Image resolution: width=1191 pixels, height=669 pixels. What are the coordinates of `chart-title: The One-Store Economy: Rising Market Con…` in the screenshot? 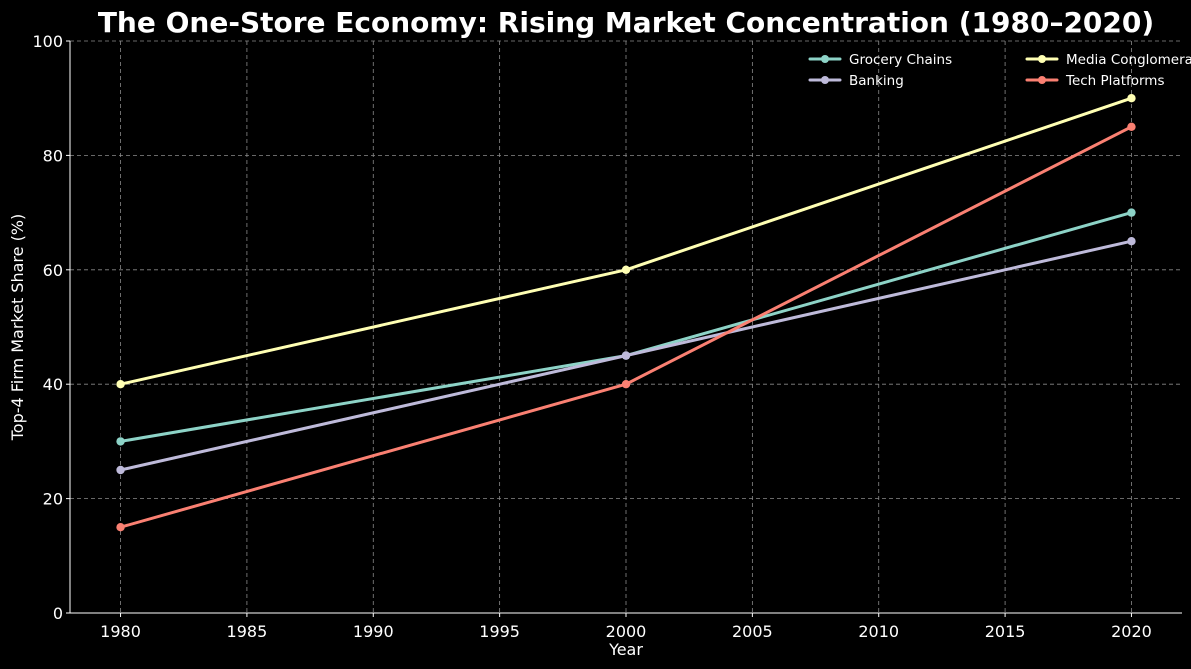 It's located at (626, 22).